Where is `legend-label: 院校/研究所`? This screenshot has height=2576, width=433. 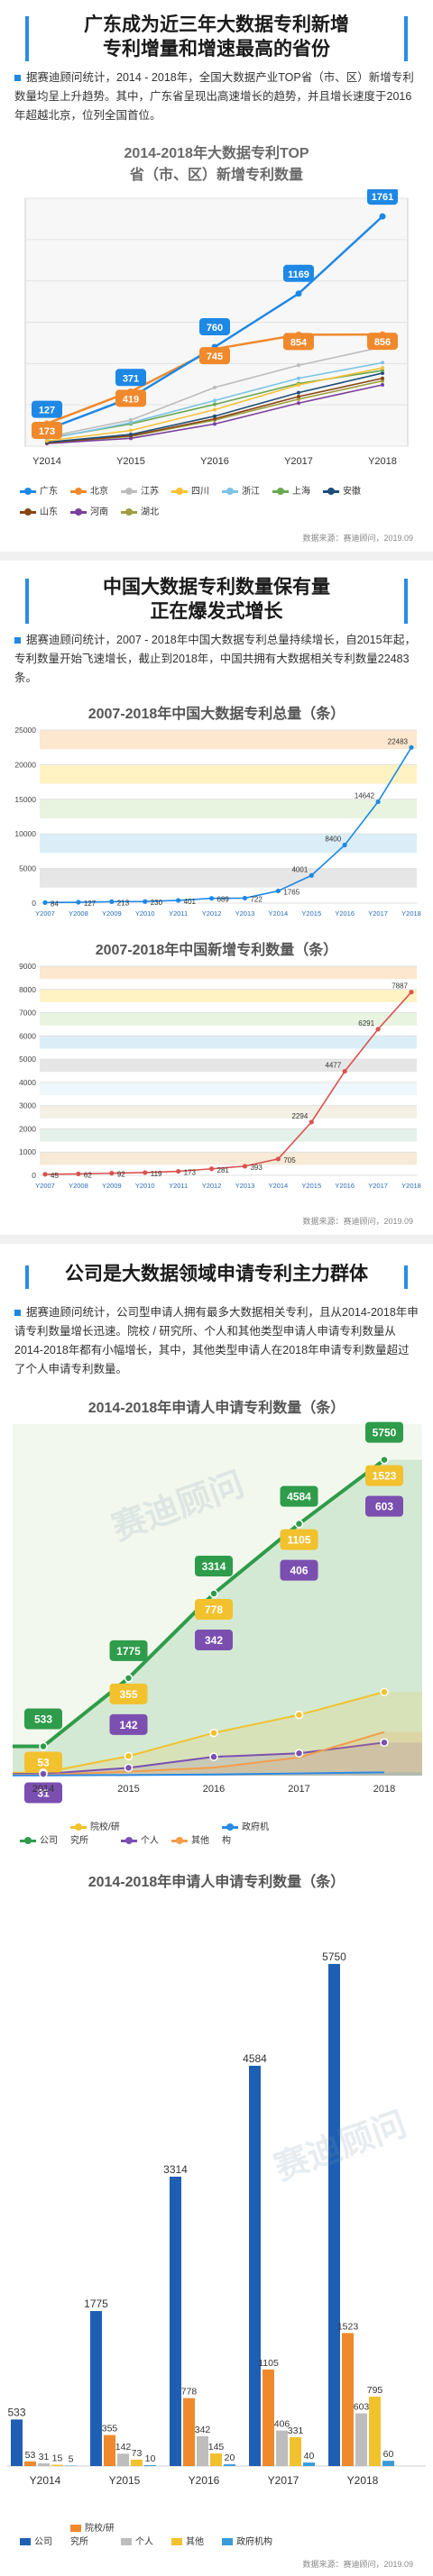 legend-label: 院校/研究所 is located at coordinates (92, 2535).